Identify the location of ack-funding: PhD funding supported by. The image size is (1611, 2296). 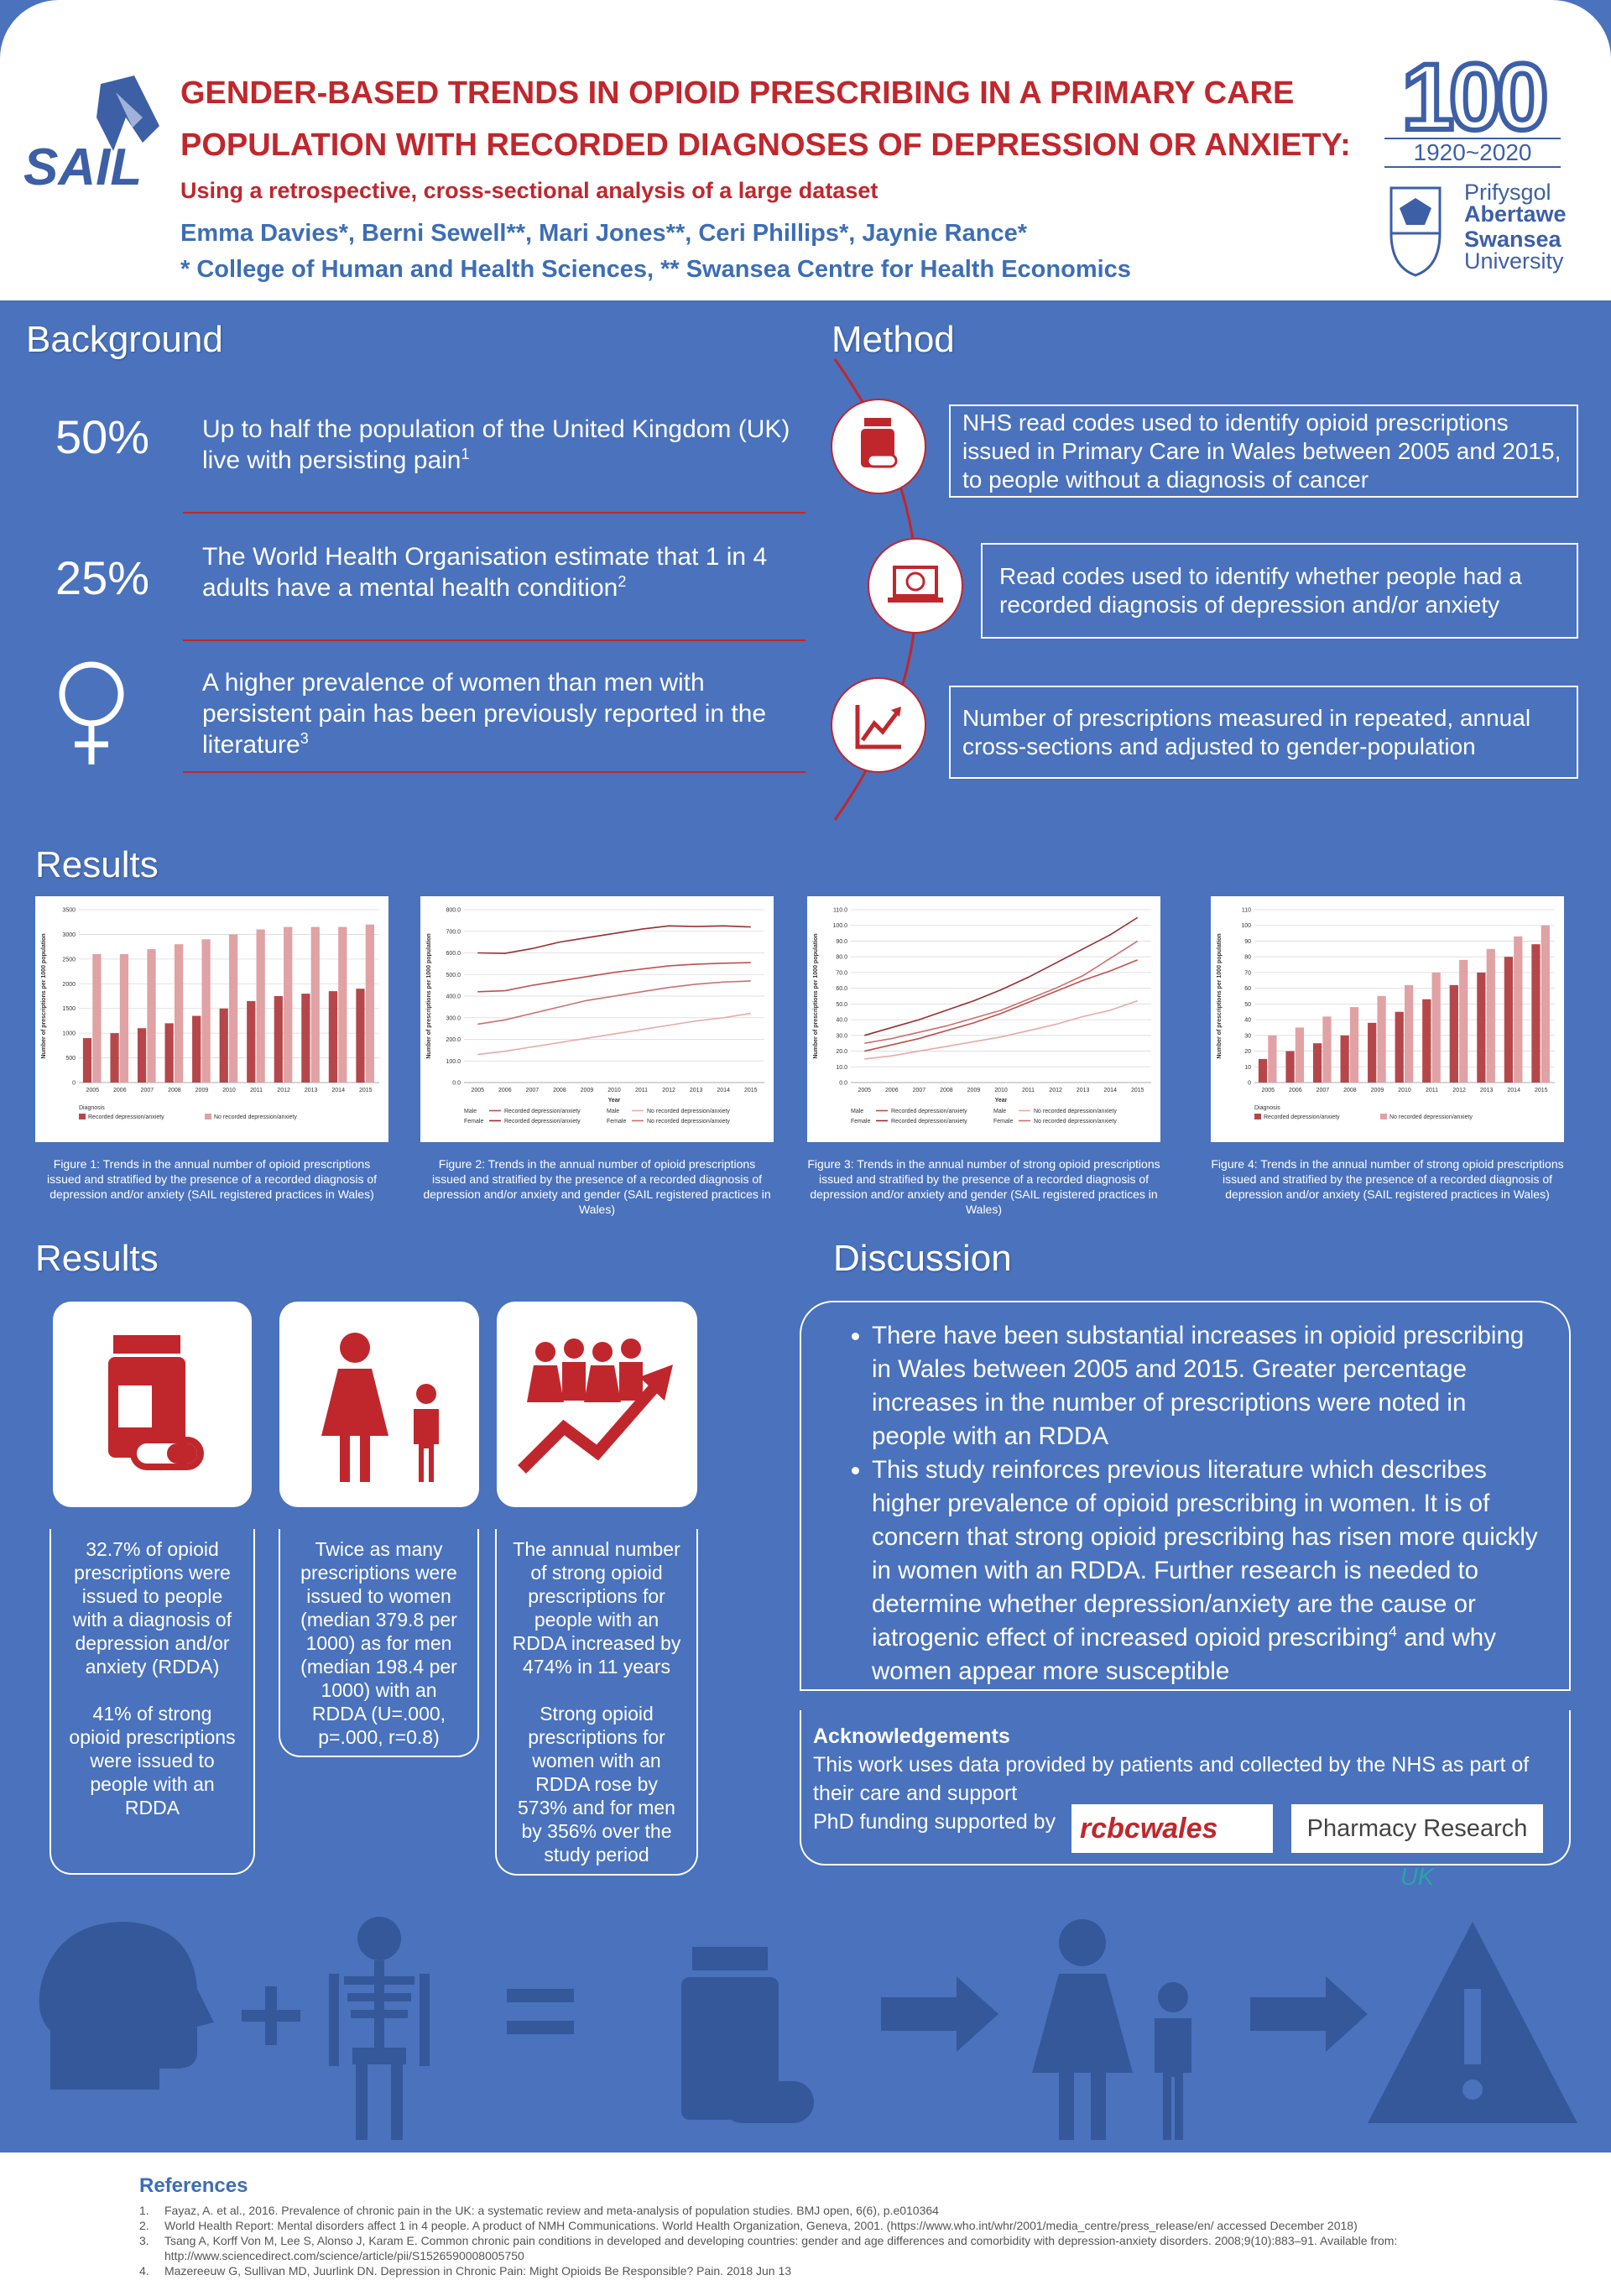
(934, 1822).